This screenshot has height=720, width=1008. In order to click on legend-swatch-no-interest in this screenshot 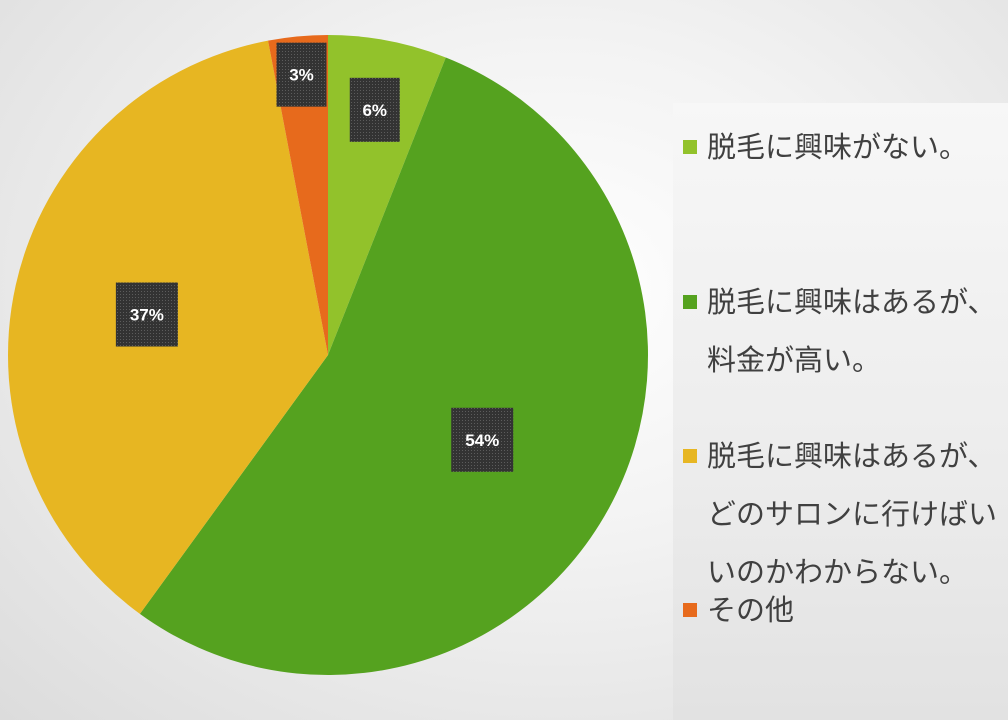, I will do `click(690, 147)`.